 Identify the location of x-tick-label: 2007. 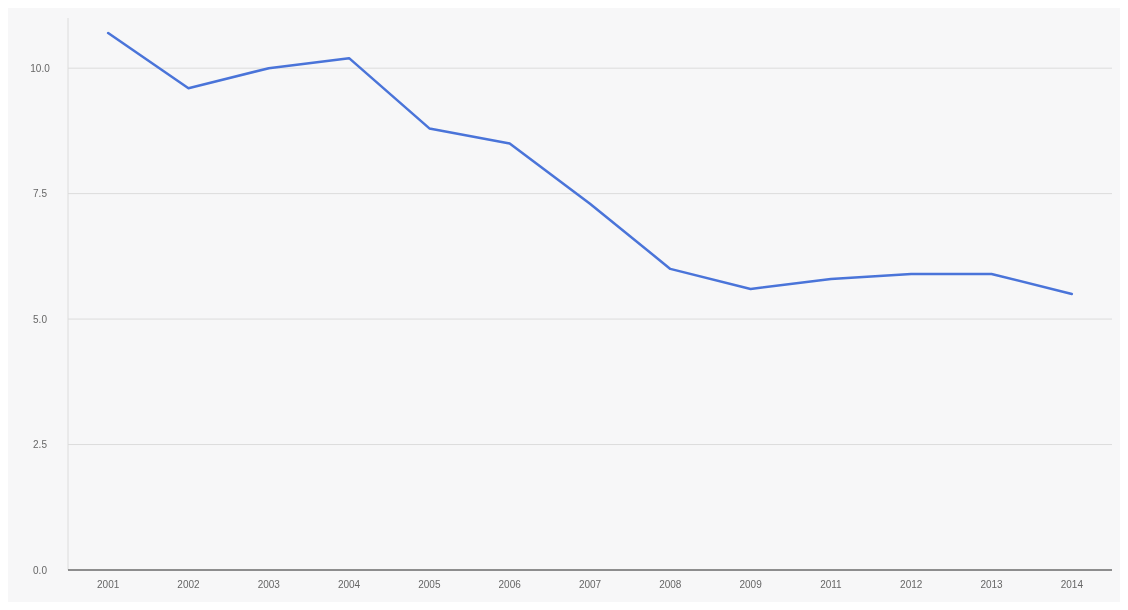
(590, 584).